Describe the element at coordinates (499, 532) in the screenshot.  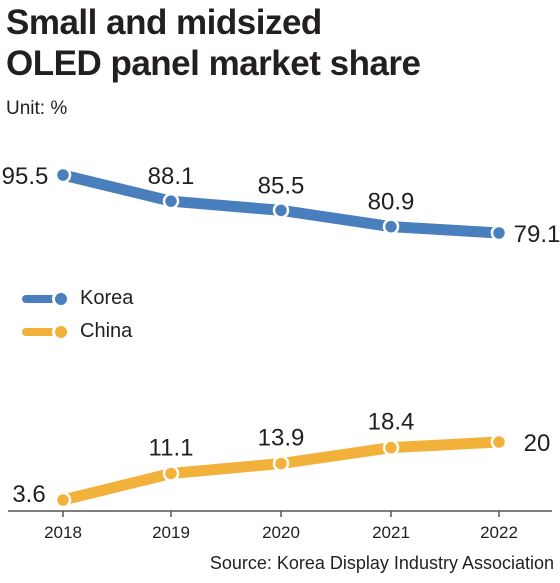
I see `x-tick-label-2022: 2022` at that location.